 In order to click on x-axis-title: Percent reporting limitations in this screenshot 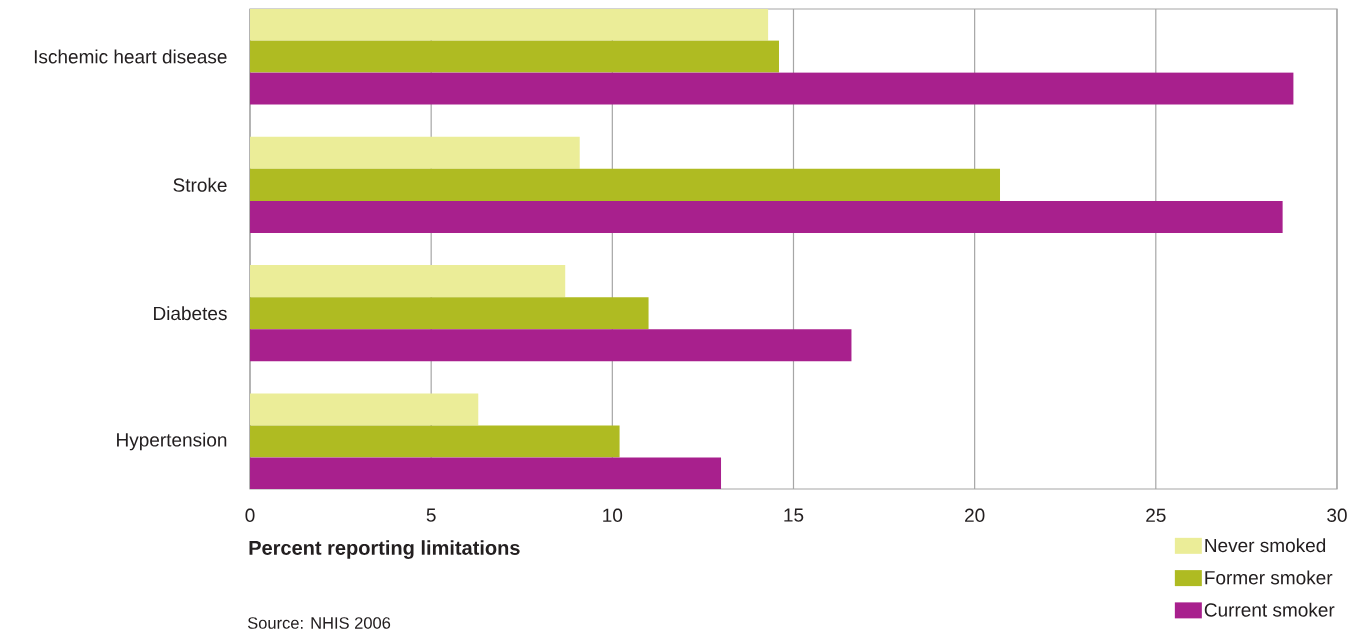, I will do `click(384, 549)`.